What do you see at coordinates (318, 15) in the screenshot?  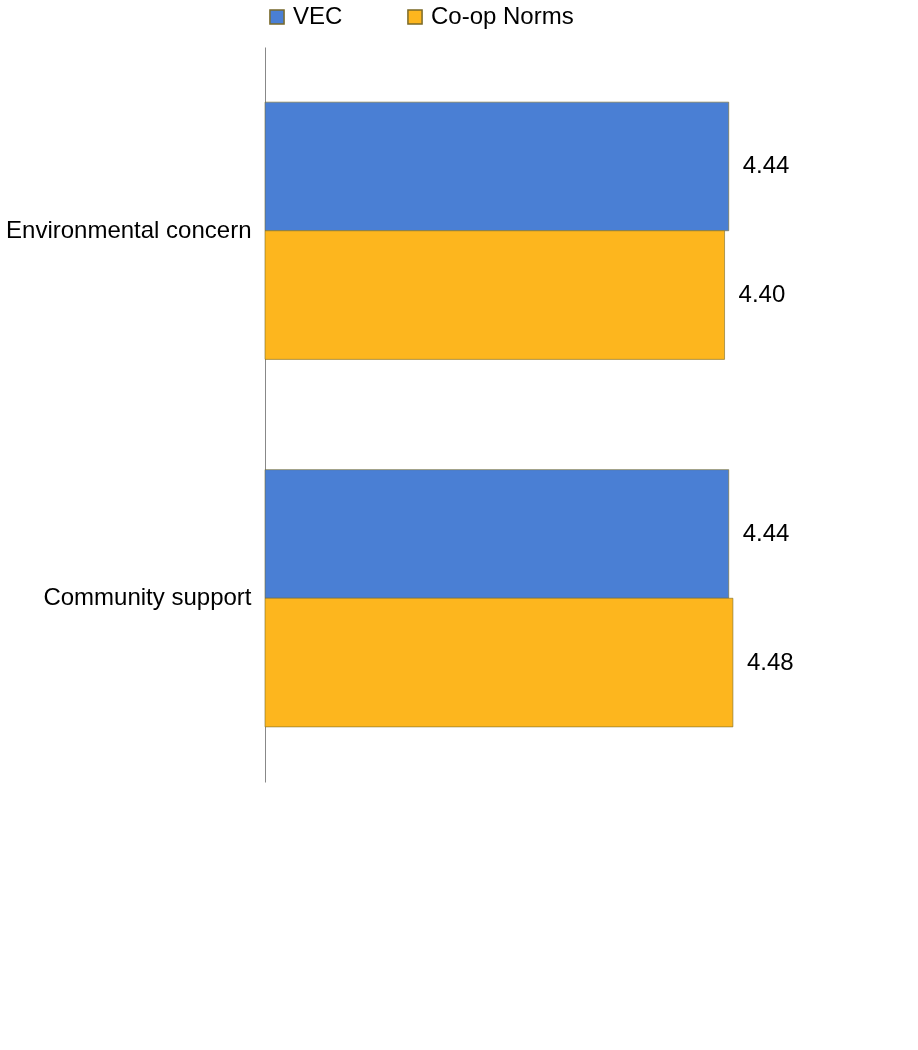 I see `legend-label: VEC` at bounding box center [318, 15].